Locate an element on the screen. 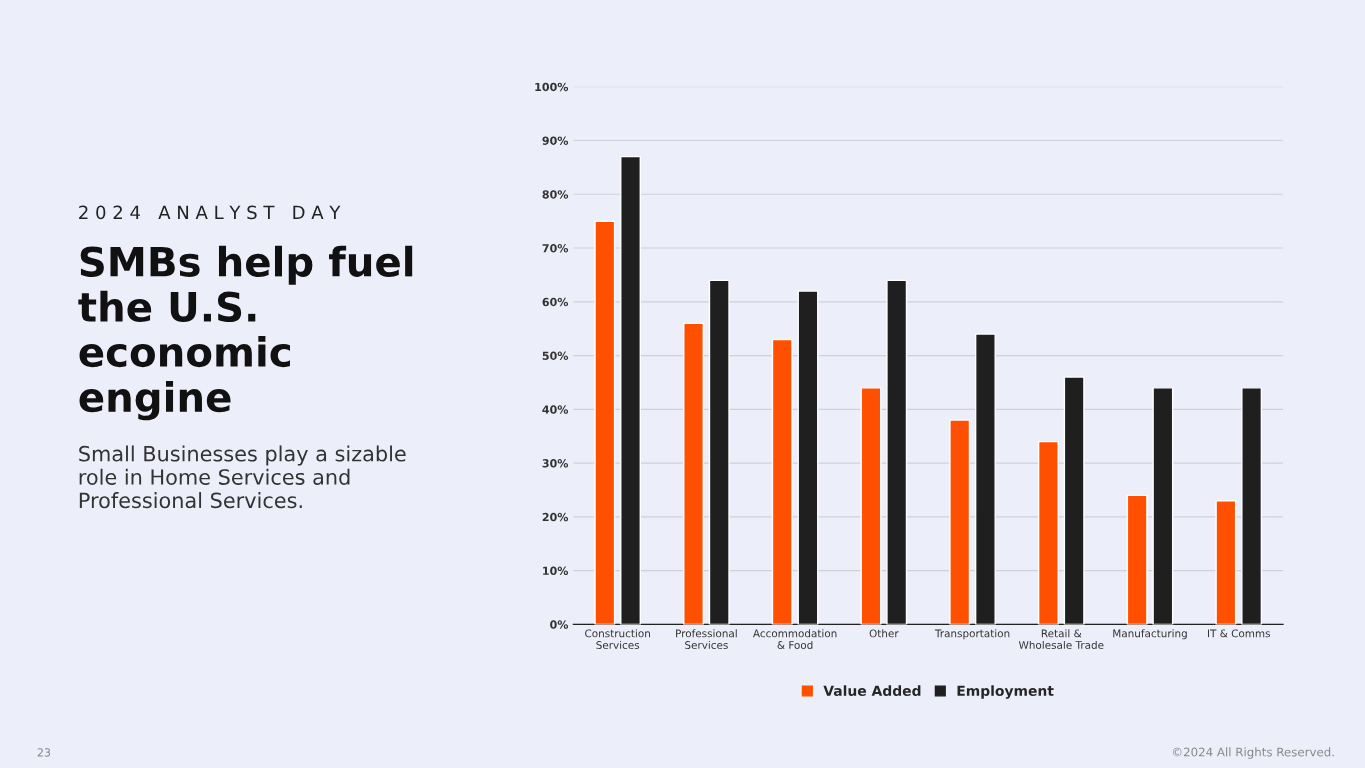  text: 2 0 2 4 A N A L Y S T D A Y is located at coordinates (210, 212).